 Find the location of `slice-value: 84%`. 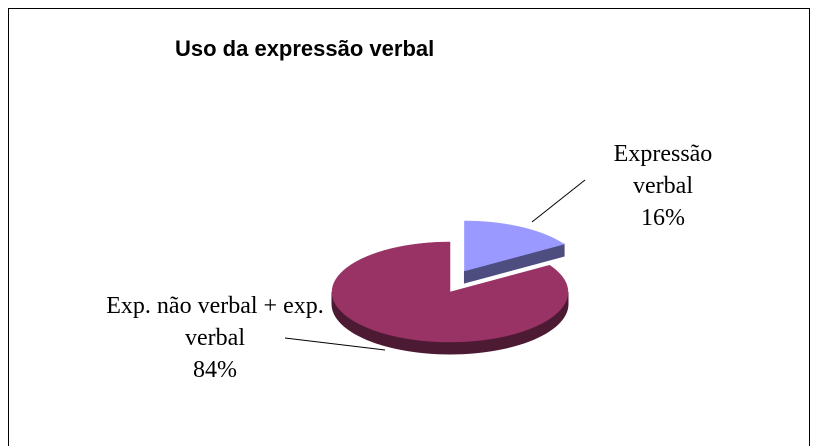

slice-value: 84% is located at coordinates (215, 370).